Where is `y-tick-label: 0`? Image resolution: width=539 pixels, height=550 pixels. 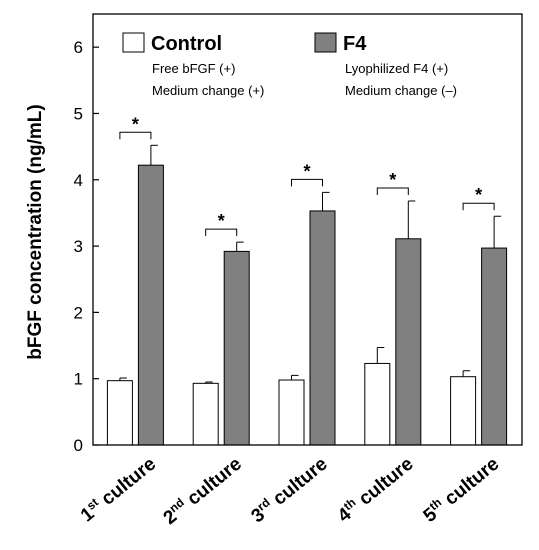 y-tick-label: 0 is located at coordinates (78, 445).